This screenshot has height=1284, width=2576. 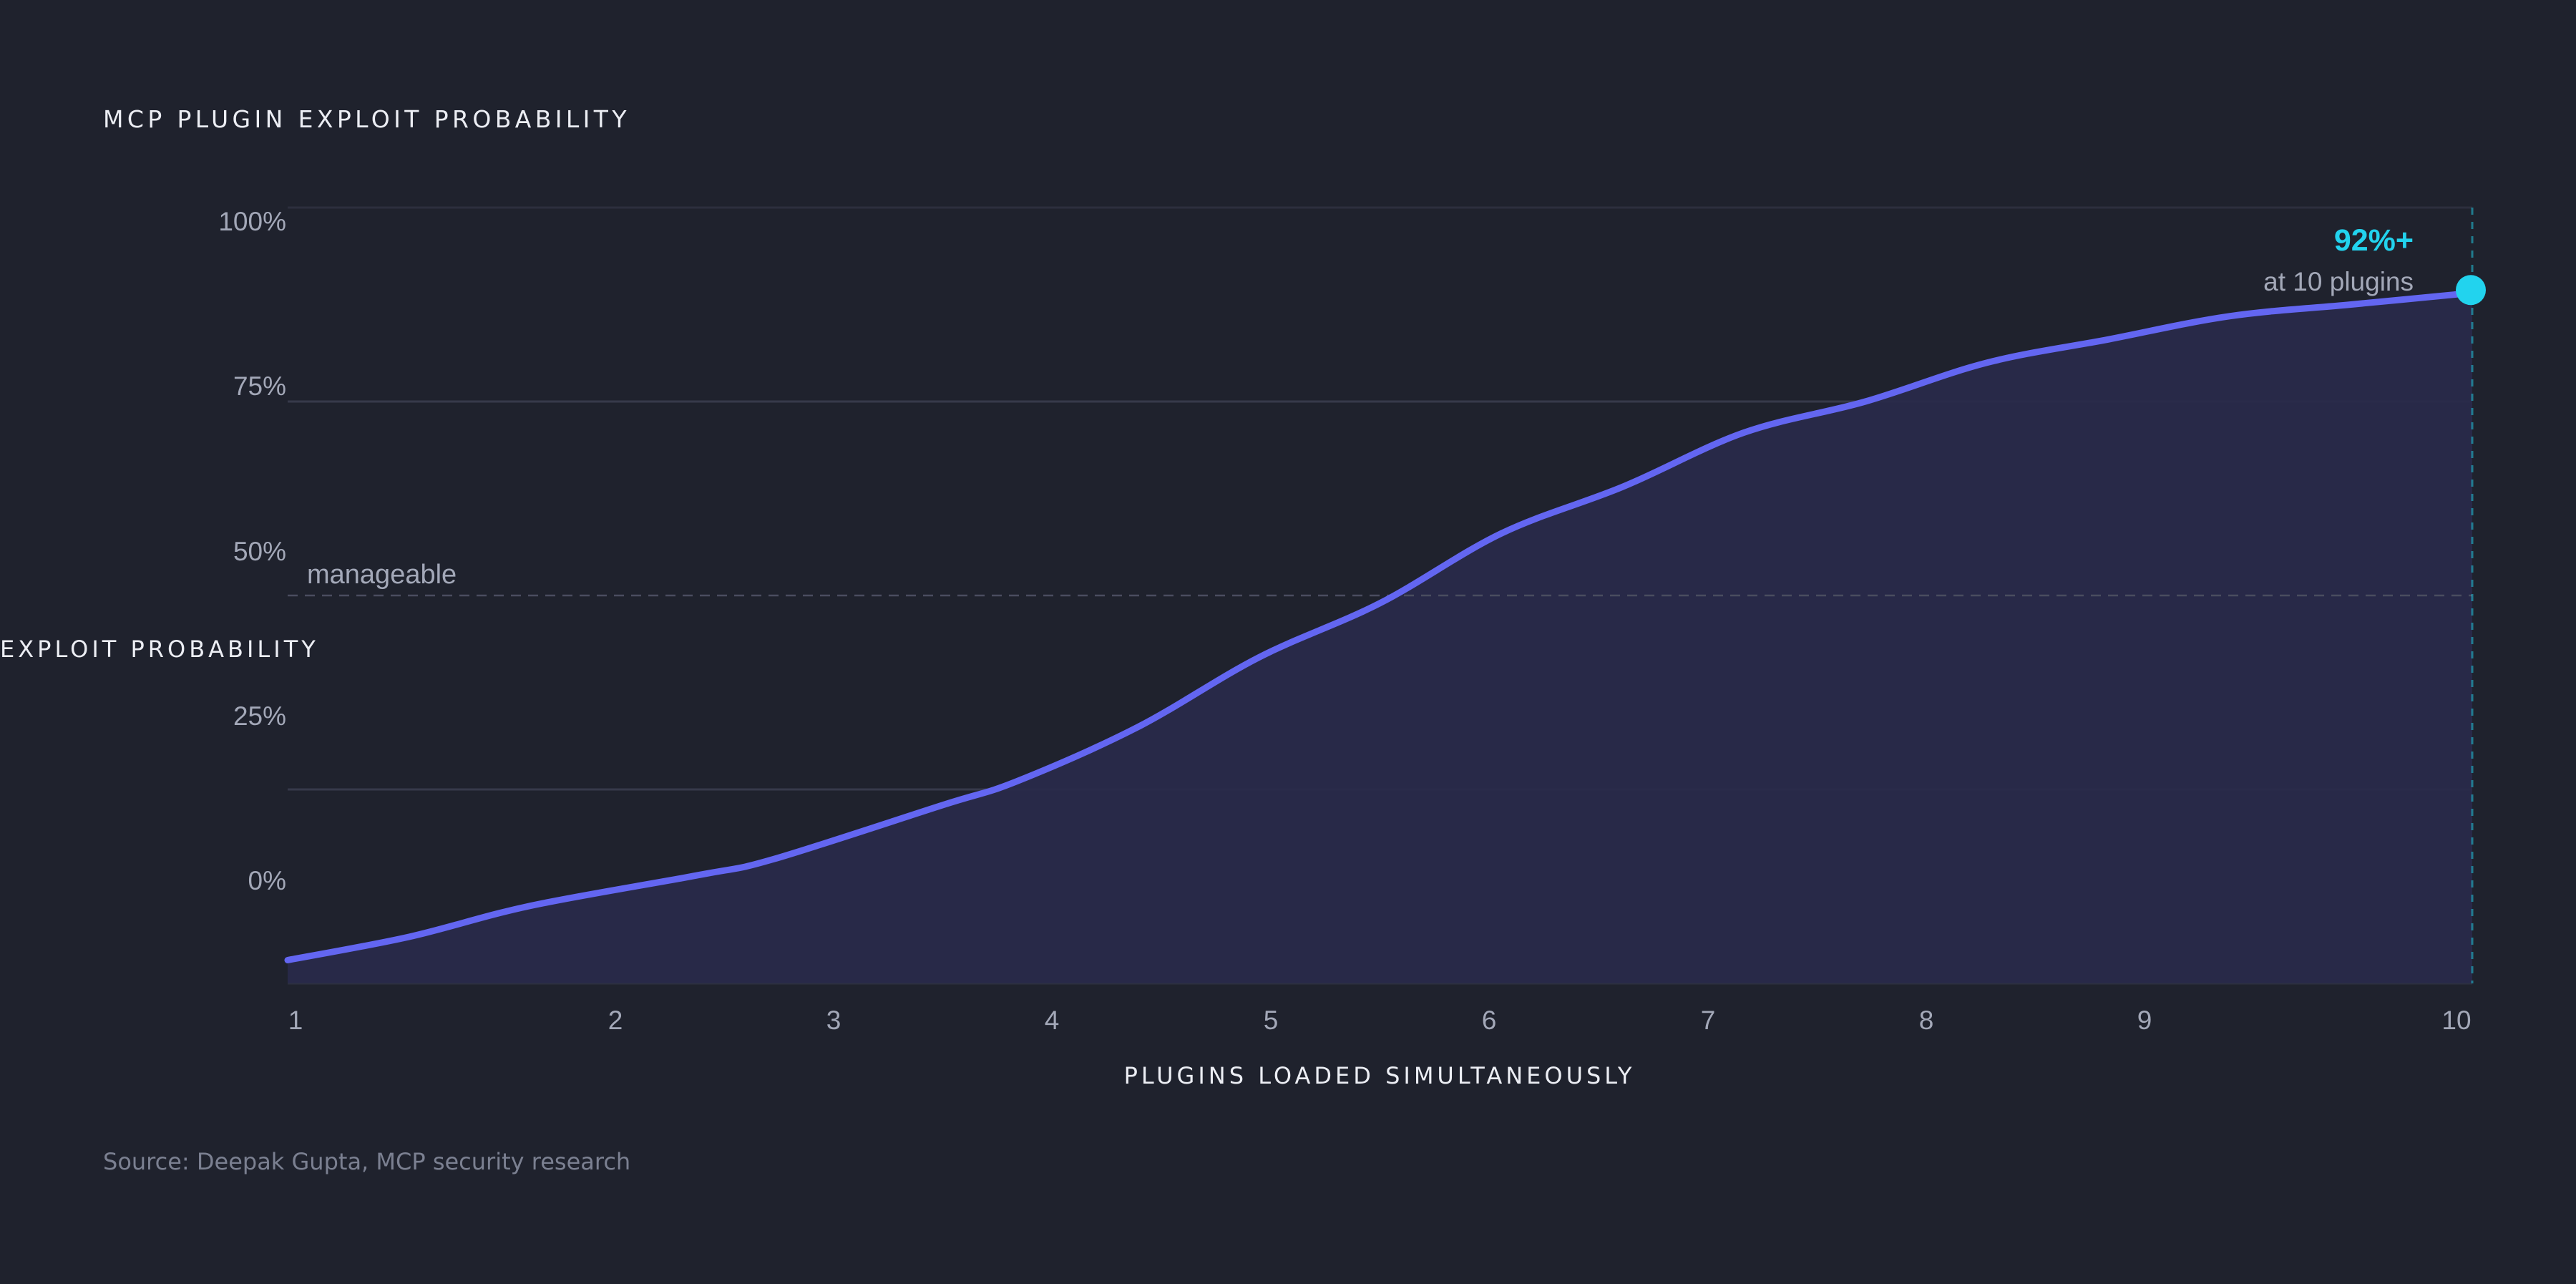 What do you see at coordinates (615, 1020) in the screenshot?
I see `x-tick-label: 2` at bounding box center [615, 1020].